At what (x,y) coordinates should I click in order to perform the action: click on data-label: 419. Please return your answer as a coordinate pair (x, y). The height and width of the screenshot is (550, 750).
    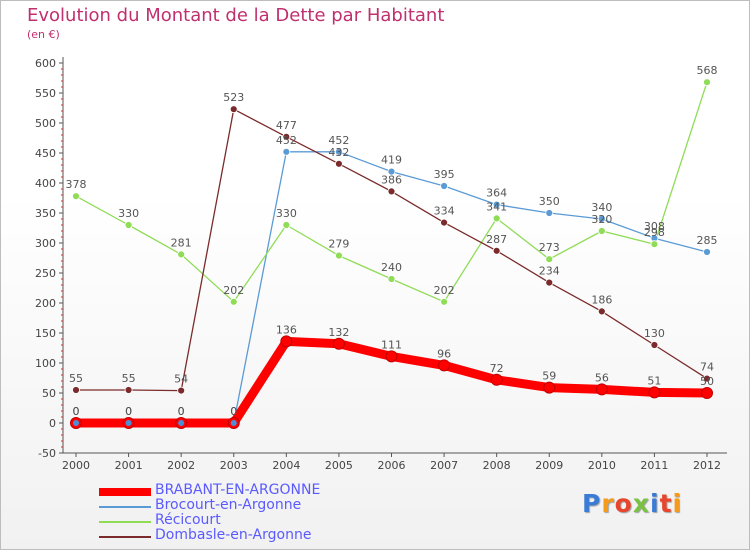
    Looking at the image, I should click on (391, 160).